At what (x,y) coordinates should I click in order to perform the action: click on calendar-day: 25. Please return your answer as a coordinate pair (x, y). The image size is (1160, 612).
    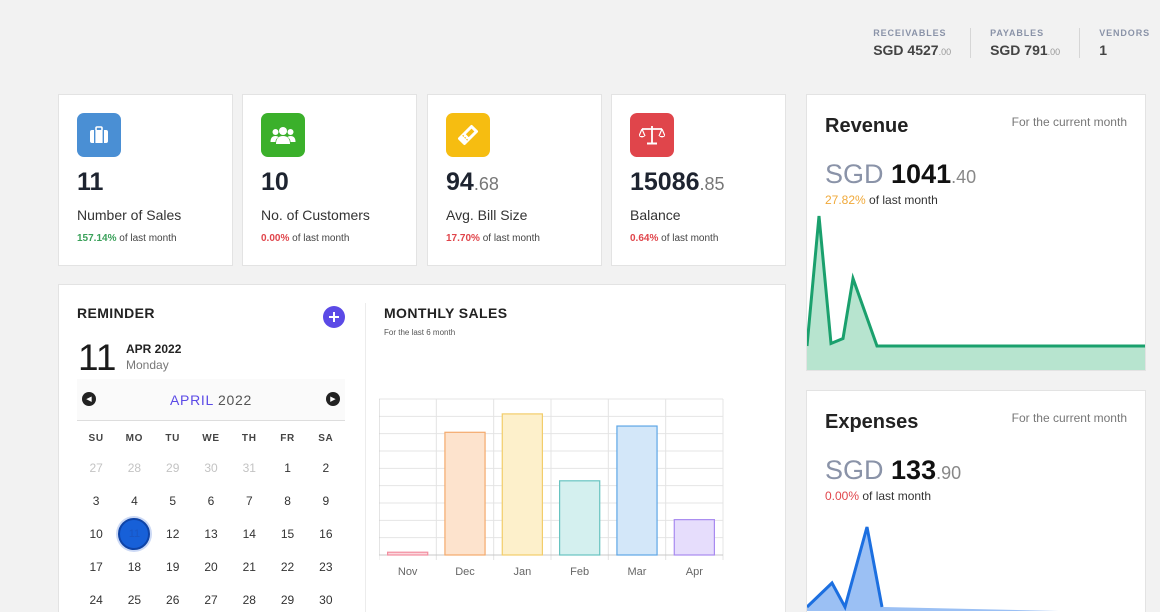
    Looking at the image, I should click on (134, 597).